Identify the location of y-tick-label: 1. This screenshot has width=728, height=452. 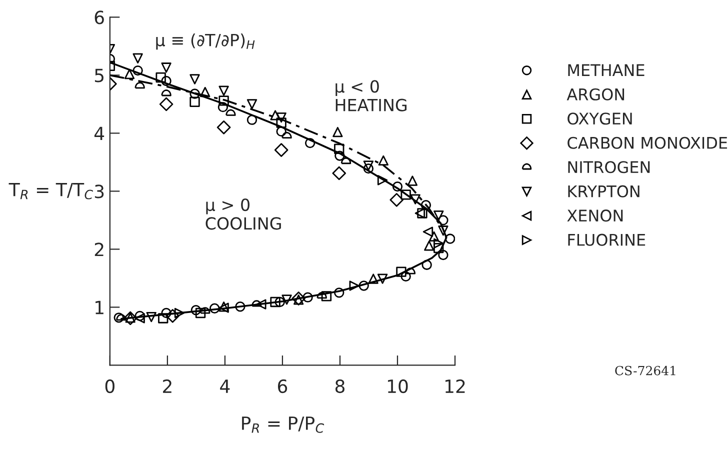
(100, 307).